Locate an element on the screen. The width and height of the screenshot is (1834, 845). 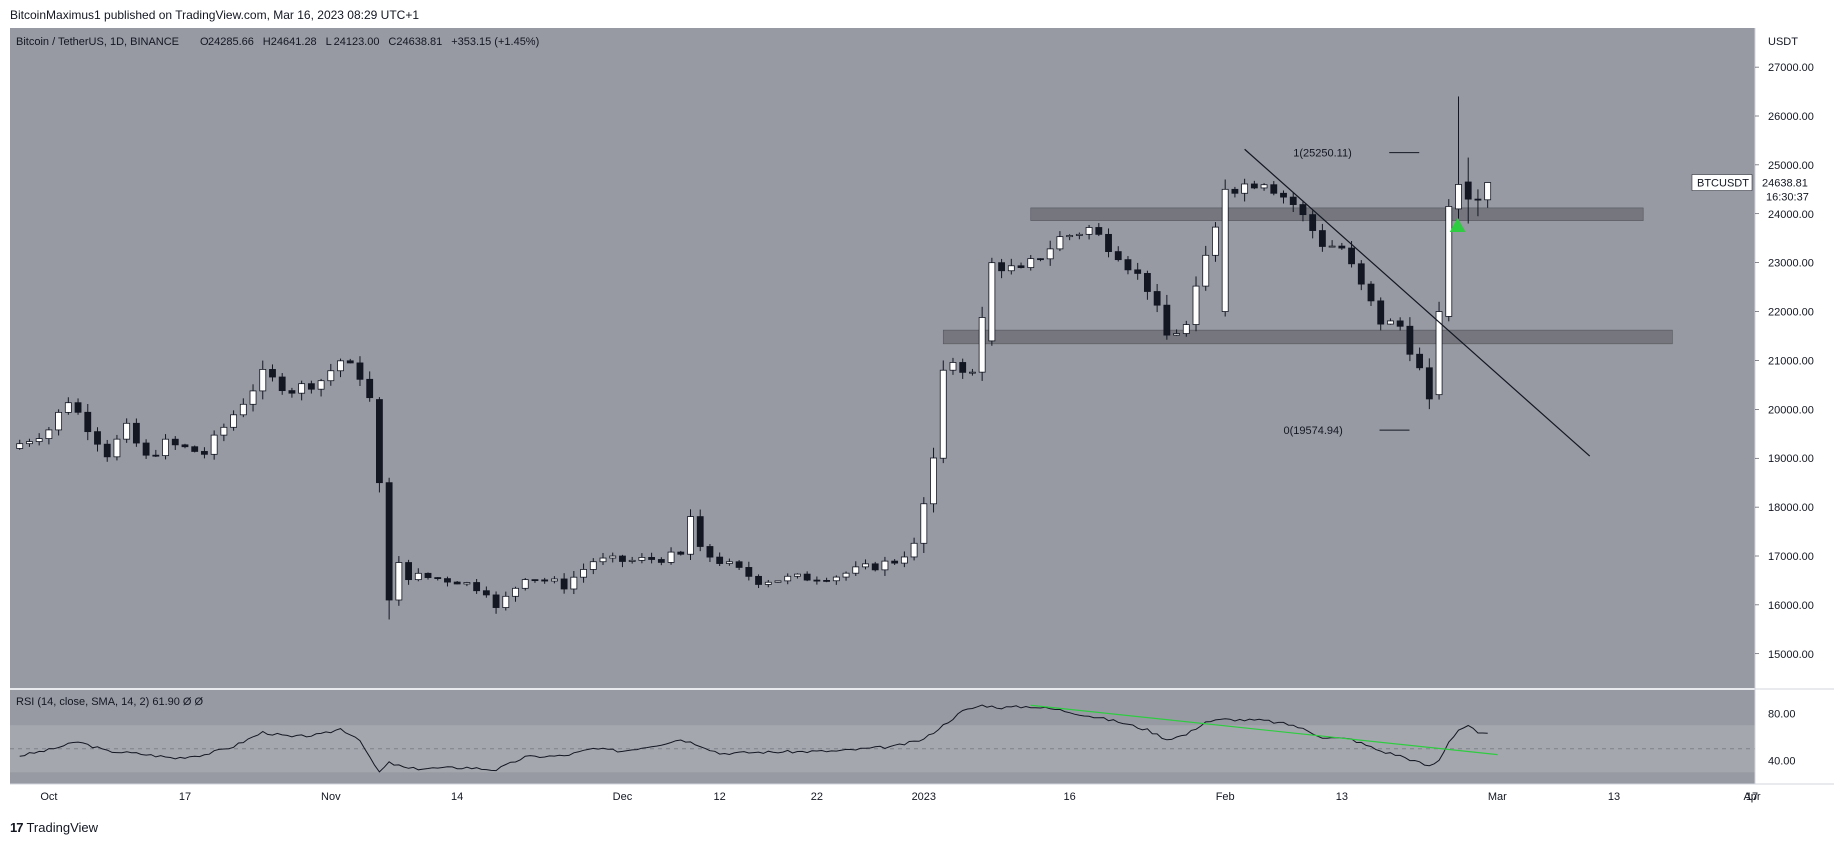
rsi-line is located at coordinates (753, 738).